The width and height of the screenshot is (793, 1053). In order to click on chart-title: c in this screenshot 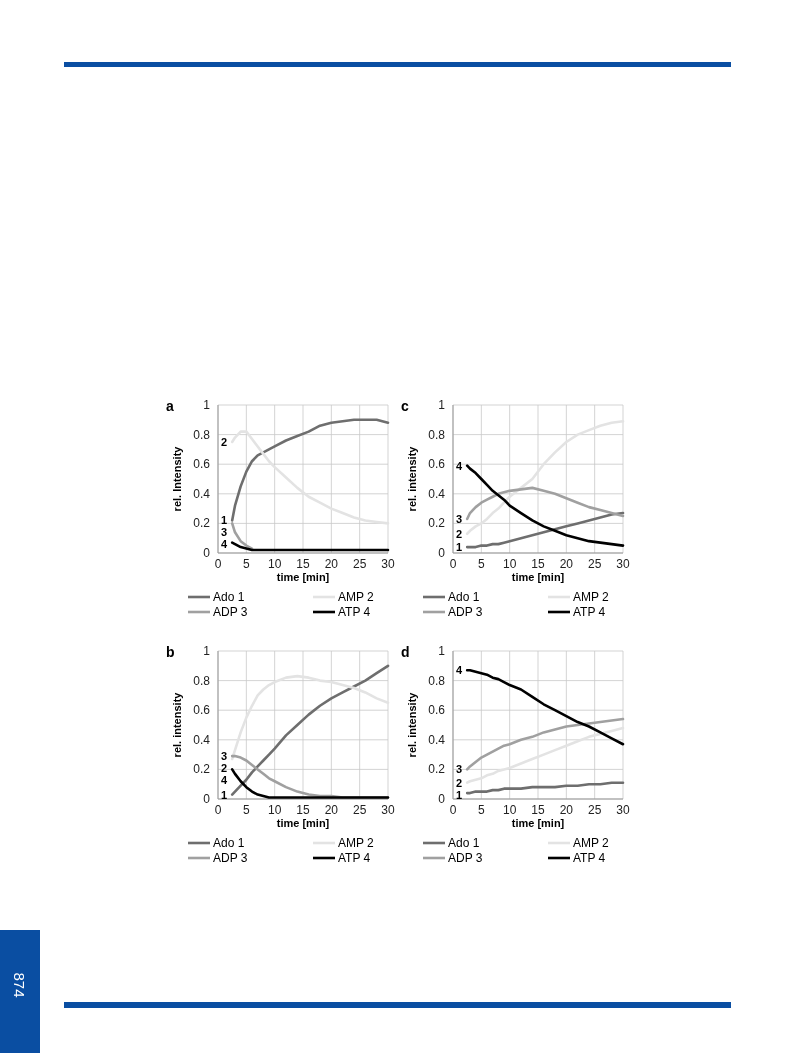, I will do `click(405, 406)`.